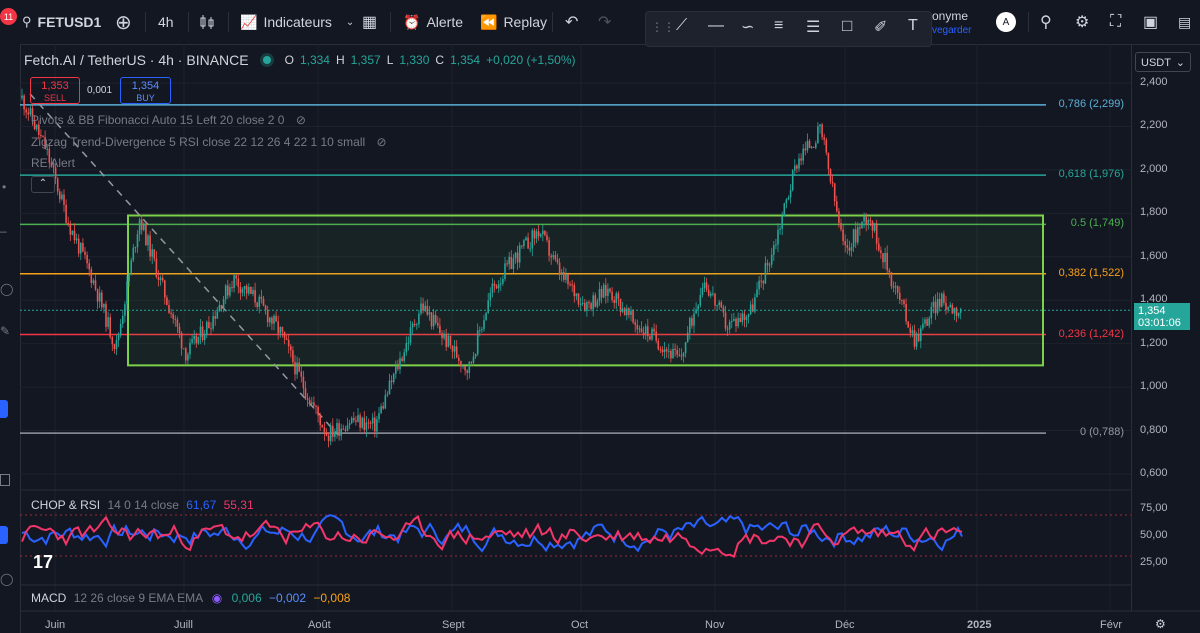  What do you see at coordinates (433, 22) in the screenshot?
I see `alert-button: ⏰ Alerte` at bounding box center [433, 22].